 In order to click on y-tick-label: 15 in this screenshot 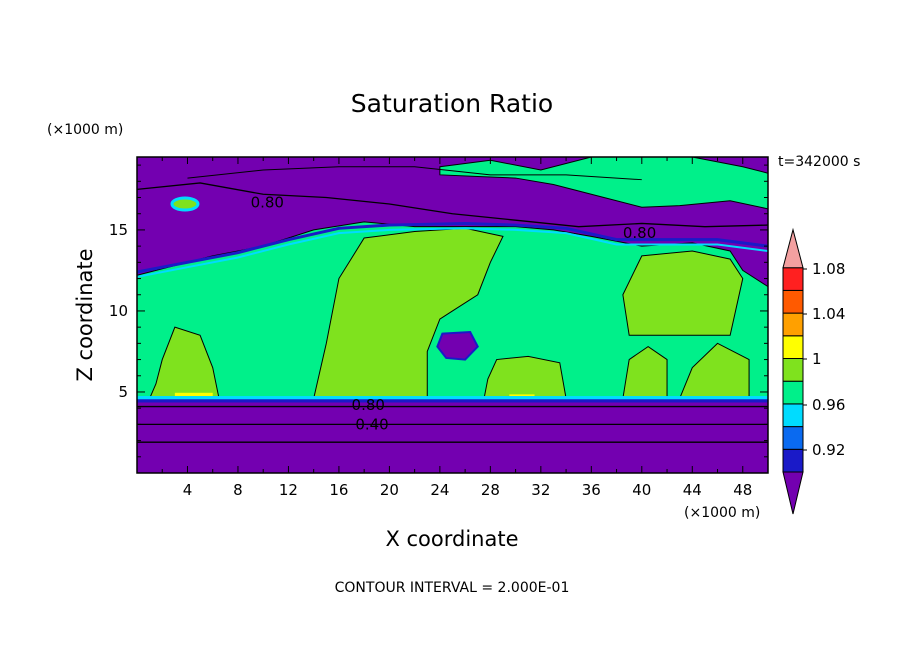, I will do `click(118, 230)`.